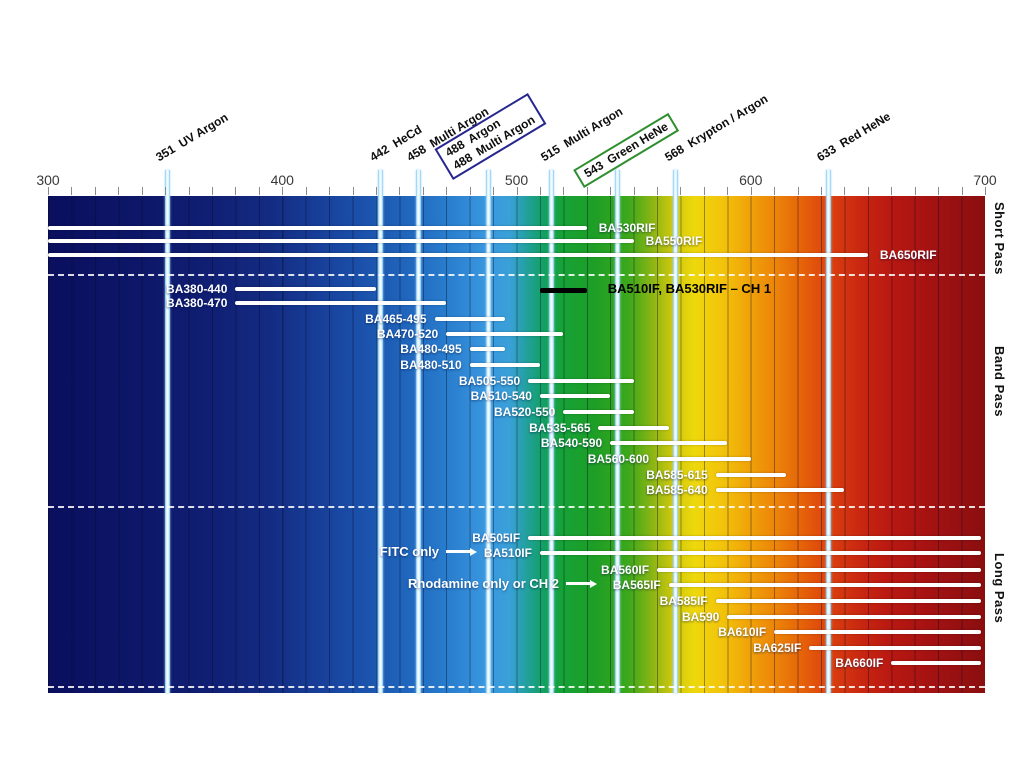  What do you see at coordinates (563, 290) in the screenshot?
I see `ch1-marker-bar` at bounding box center [563, 290].